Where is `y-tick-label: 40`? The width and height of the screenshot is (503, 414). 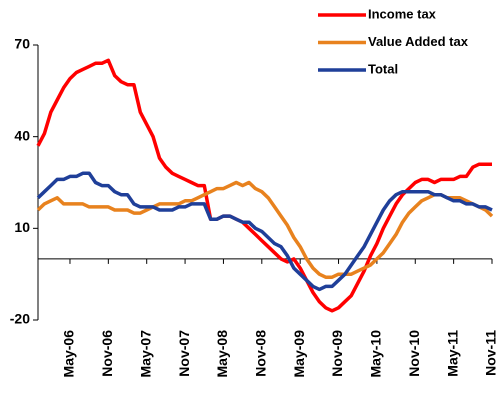 y-tick-label: 40 is located at coordinates (22, 135).